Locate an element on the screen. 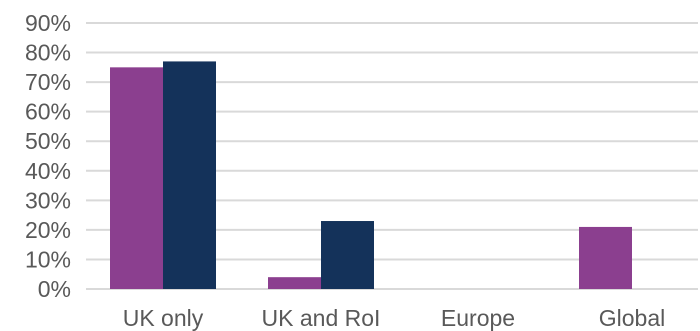  y-tick-label: 0% is located at coordinates (54, 289).